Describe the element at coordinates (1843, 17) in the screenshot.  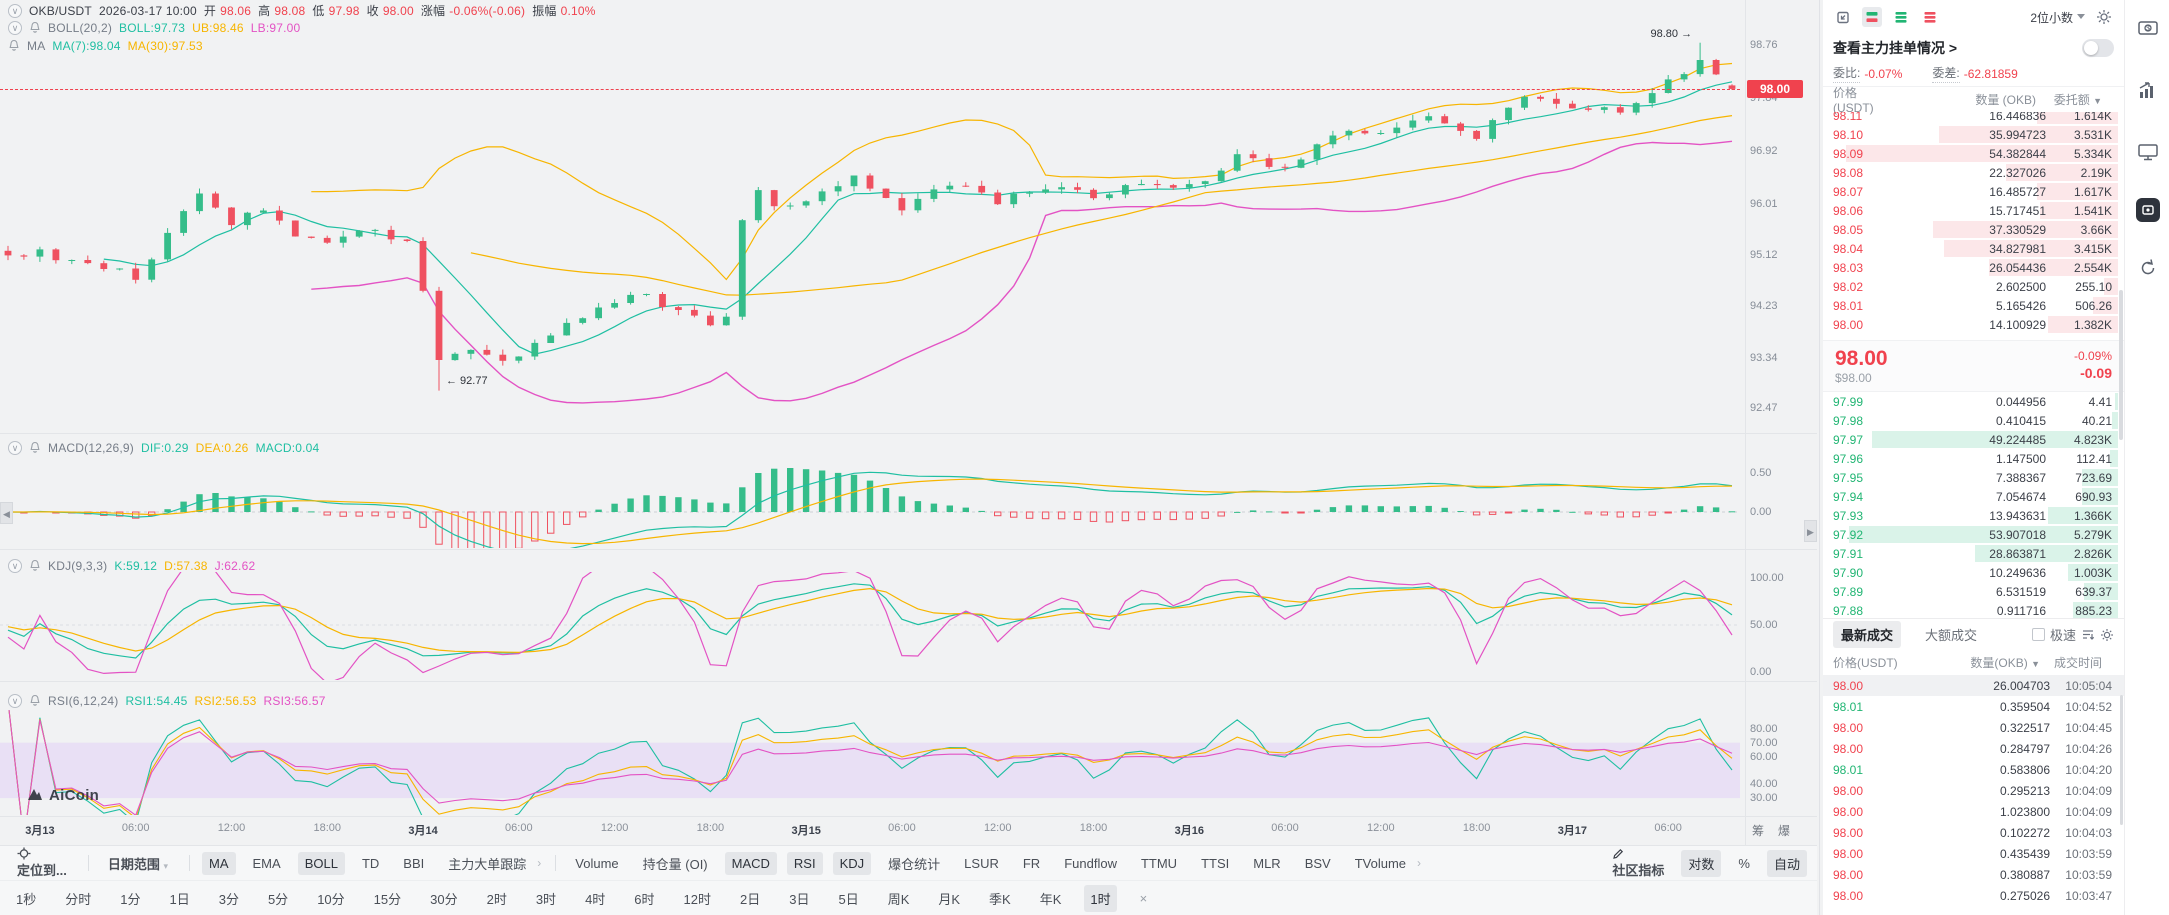
I see `popout-icon` at that location.